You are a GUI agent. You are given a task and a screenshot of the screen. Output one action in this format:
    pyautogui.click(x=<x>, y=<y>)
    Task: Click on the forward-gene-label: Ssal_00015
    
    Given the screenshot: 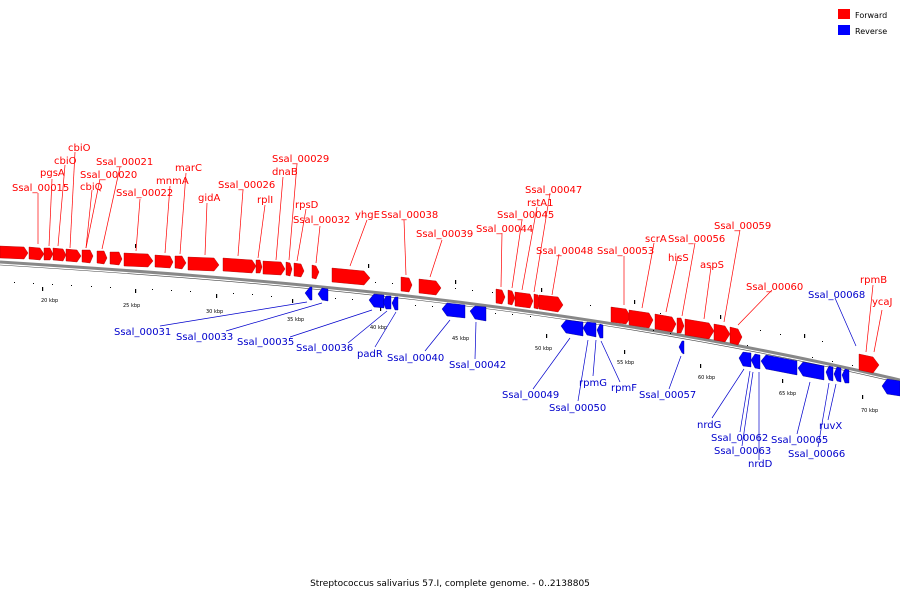 What is the action you would take?
    pyautogui.click(x=40, y=188)
    